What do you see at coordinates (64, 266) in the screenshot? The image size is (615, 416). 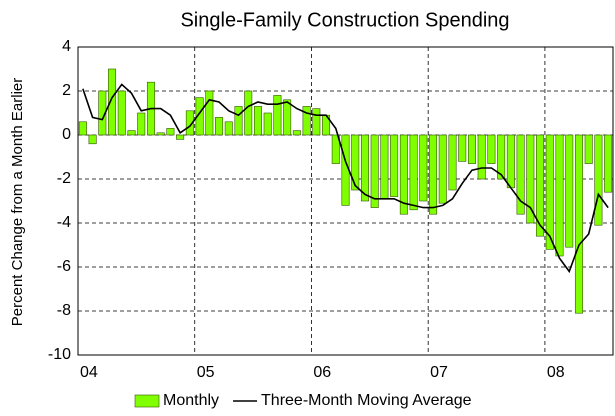 I see `y-tick-label: -6` at bounding box center [64, 266].